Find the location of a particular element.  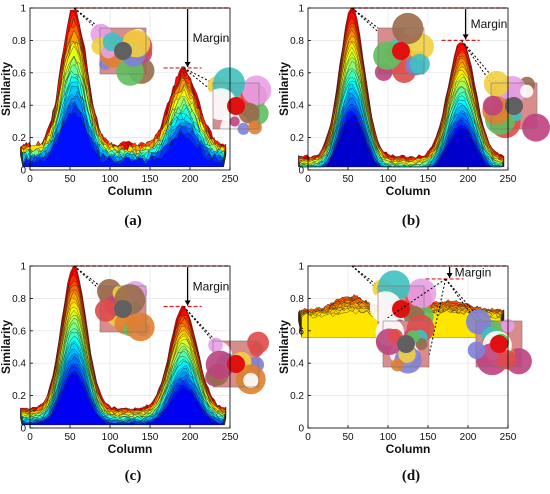

subfigure-caption: (d) is located at coordinates (411, 476).